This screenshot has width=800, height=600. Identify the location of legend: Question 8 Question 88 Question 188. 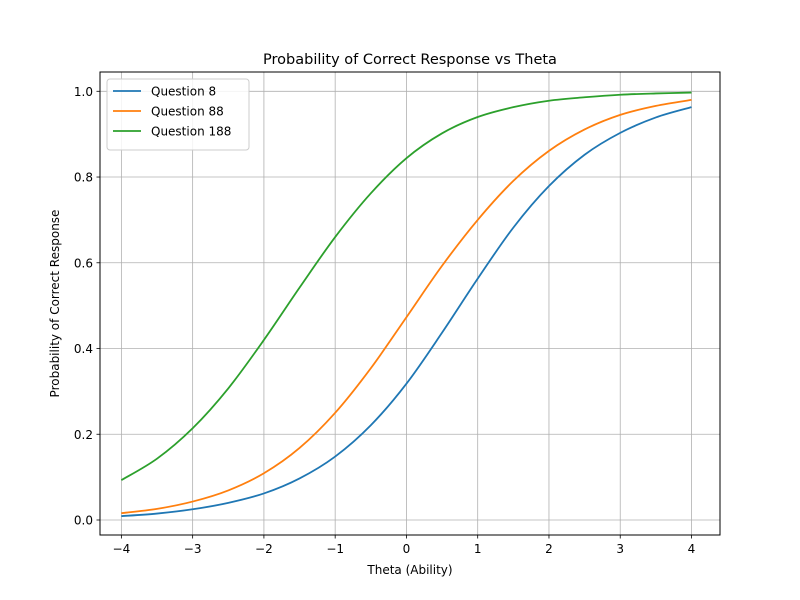
(178, 114).